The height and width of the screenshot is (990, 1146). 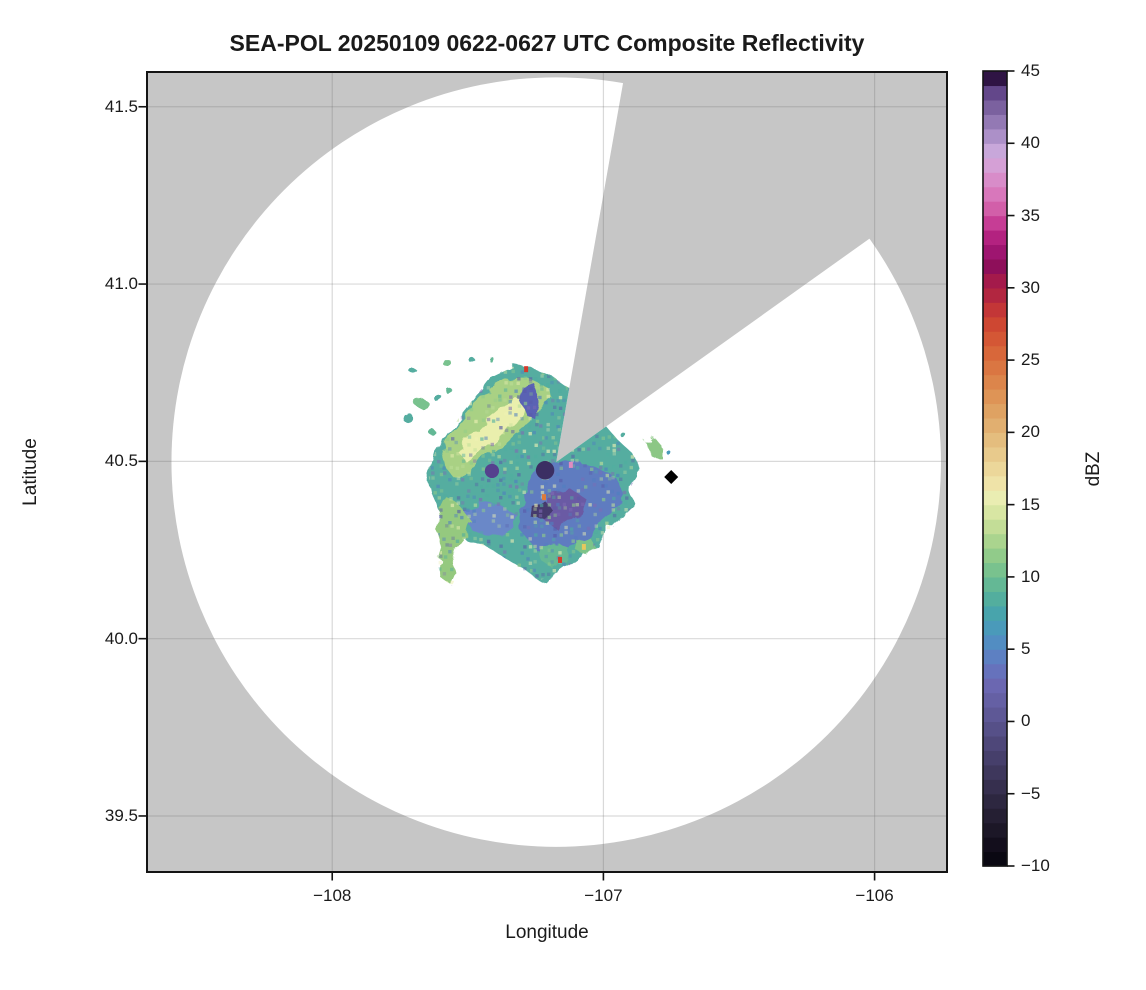 I want to click on y-tick-label: 40.5, so click(x=121, y=461).